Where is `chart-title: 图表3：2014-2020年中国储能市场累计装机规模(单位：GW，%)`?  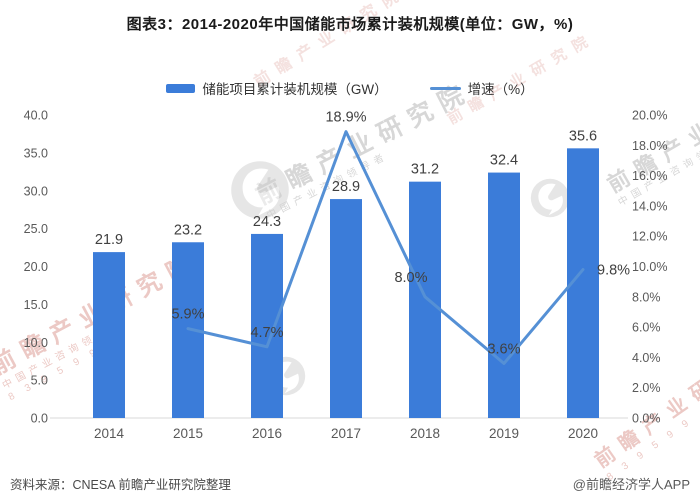 chart-title: 图表3：2014-2020年中国储能市场累计装机规模(单位：GW，%) is located at coordinates (350, 24).